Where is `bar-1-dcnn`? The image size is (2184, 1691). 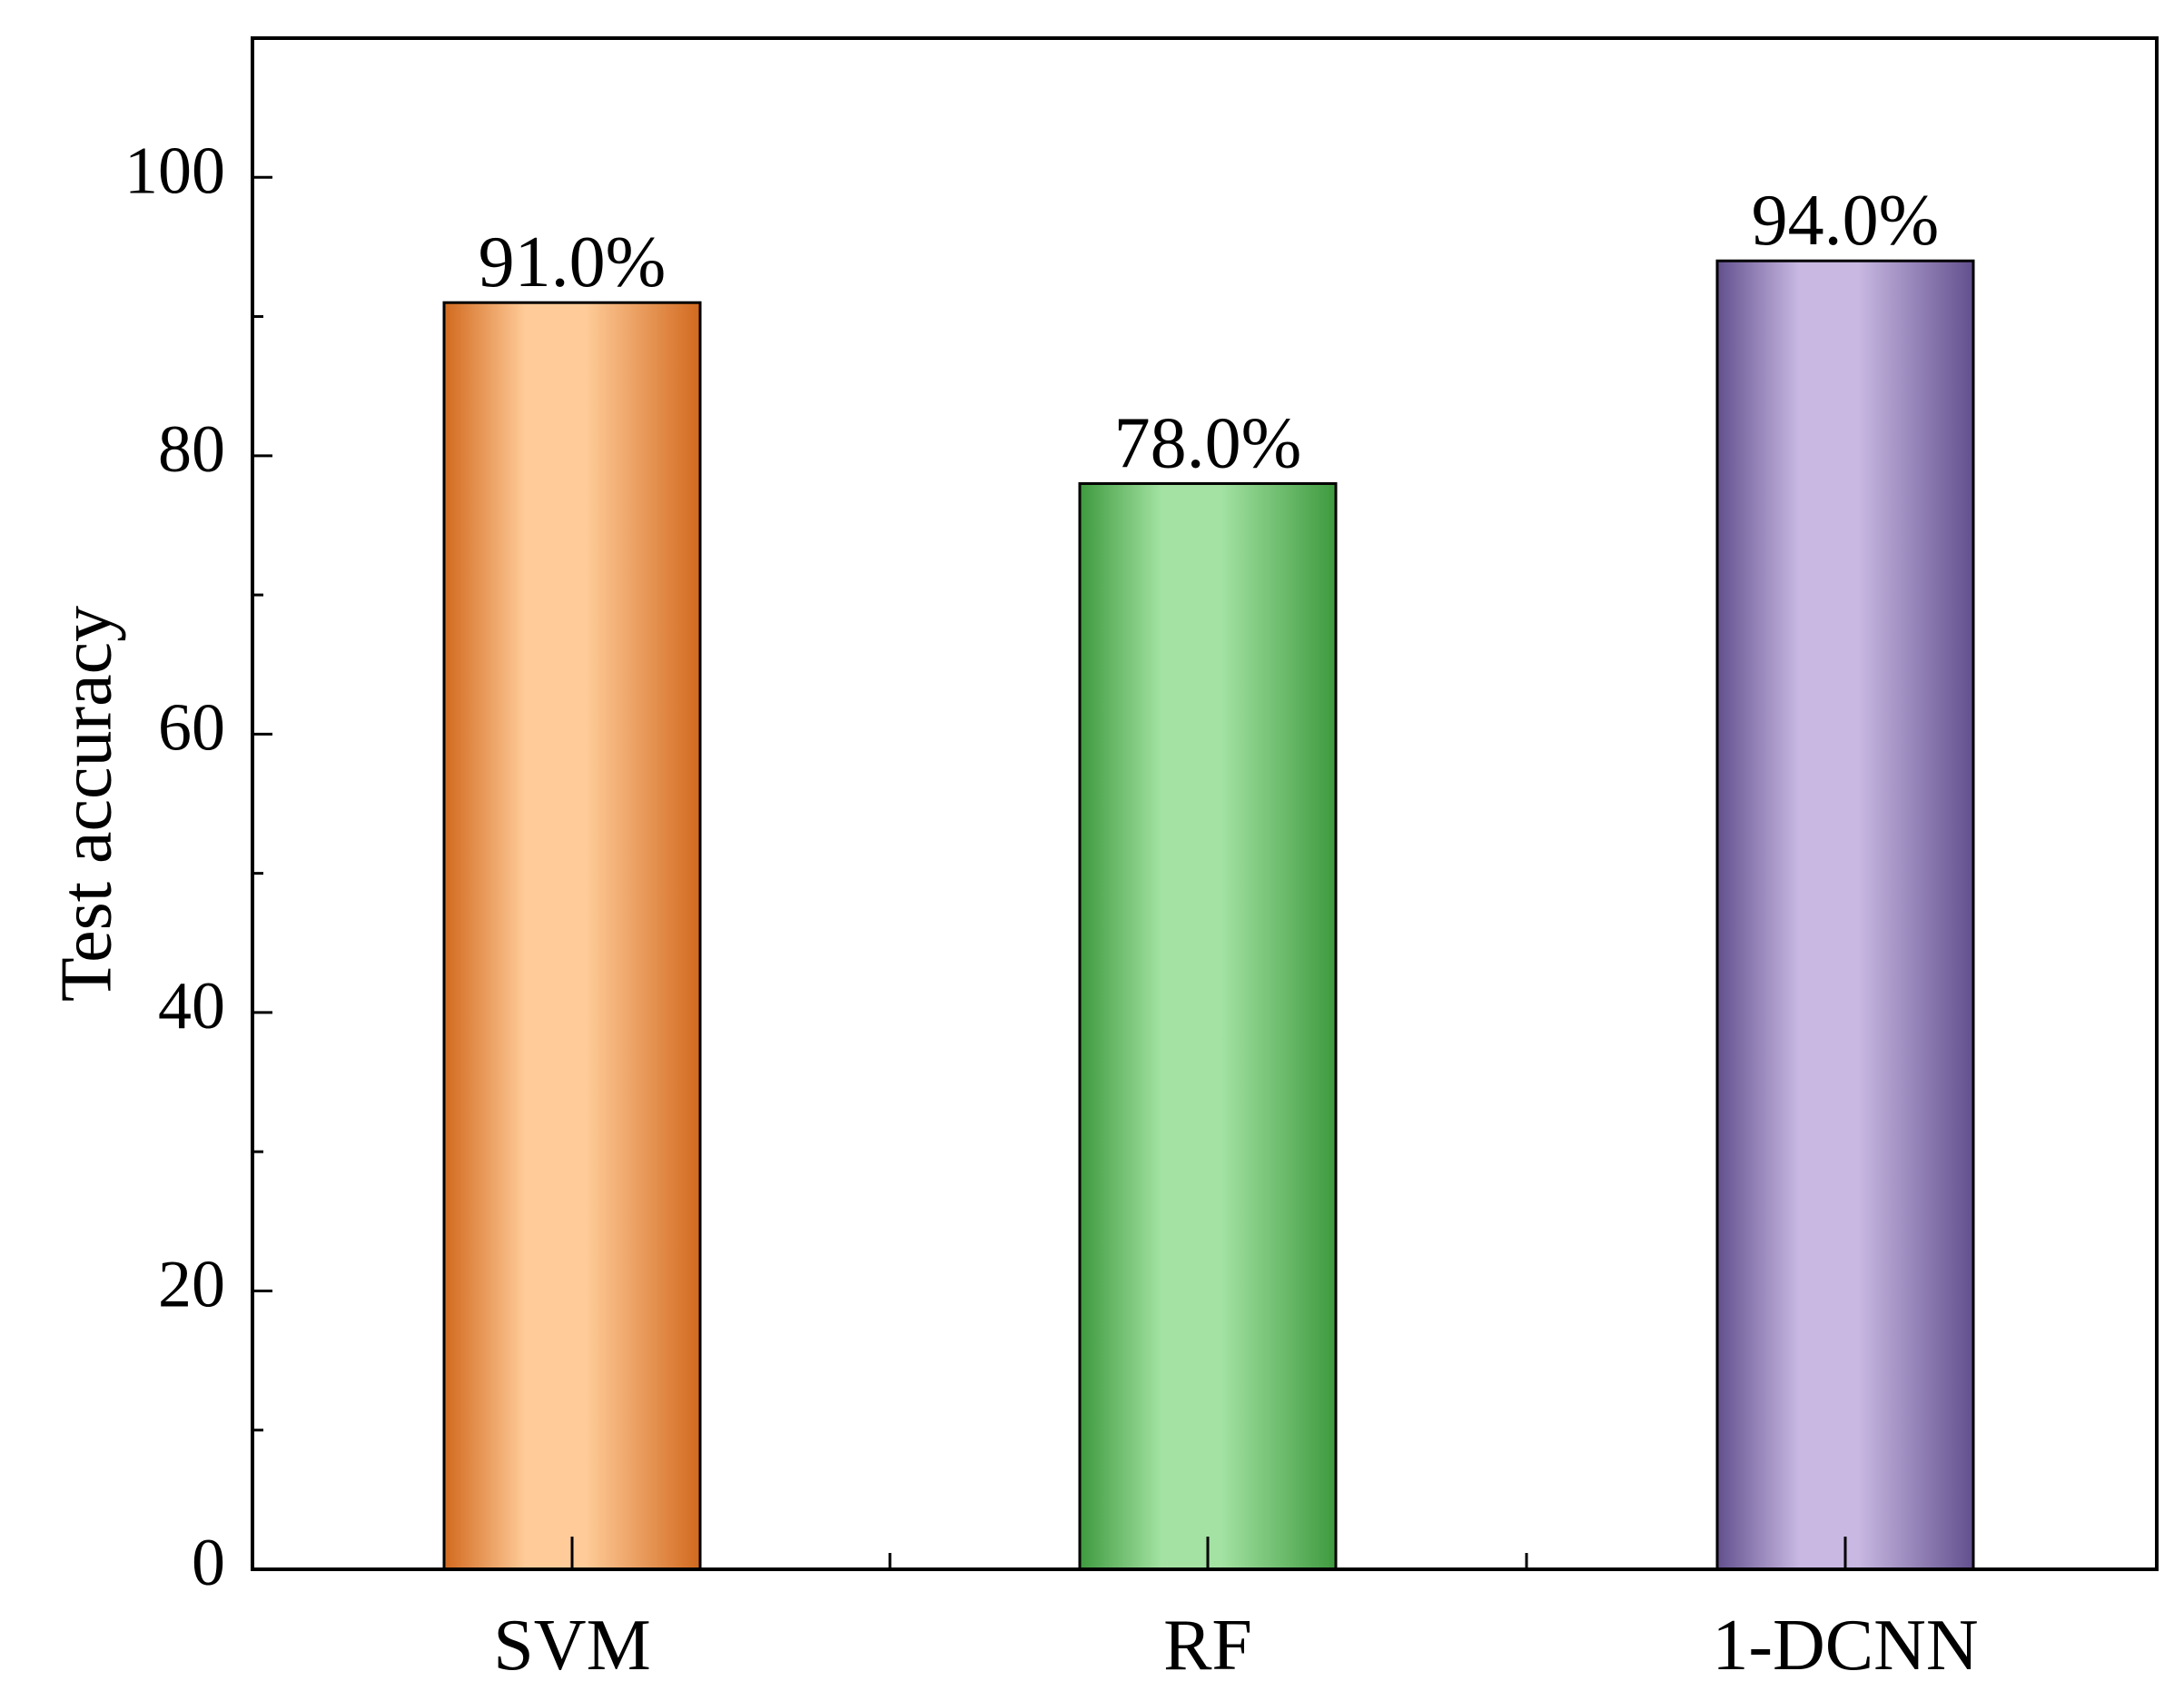 bar-1-dcnn is located at coordinates (1845, 915).